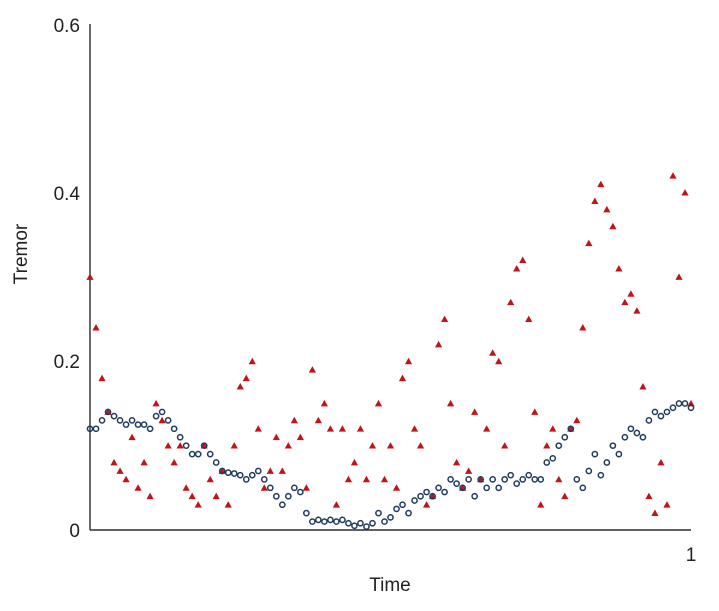 The height and width of the screenshot is (611, 719). I want to click on y-tick-labels: 0 0.2 0.4 0.6, so click(67, 279).